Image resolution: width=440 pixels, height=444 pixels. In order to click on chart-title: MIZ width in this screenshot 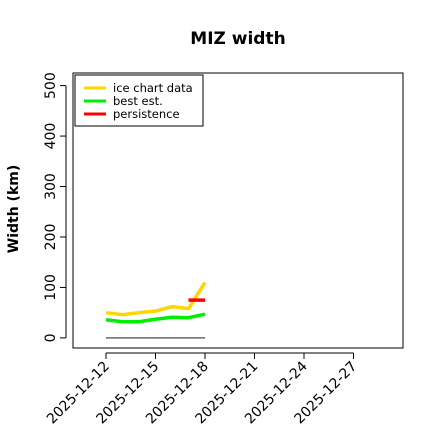, I will do `click(237, 39)`.